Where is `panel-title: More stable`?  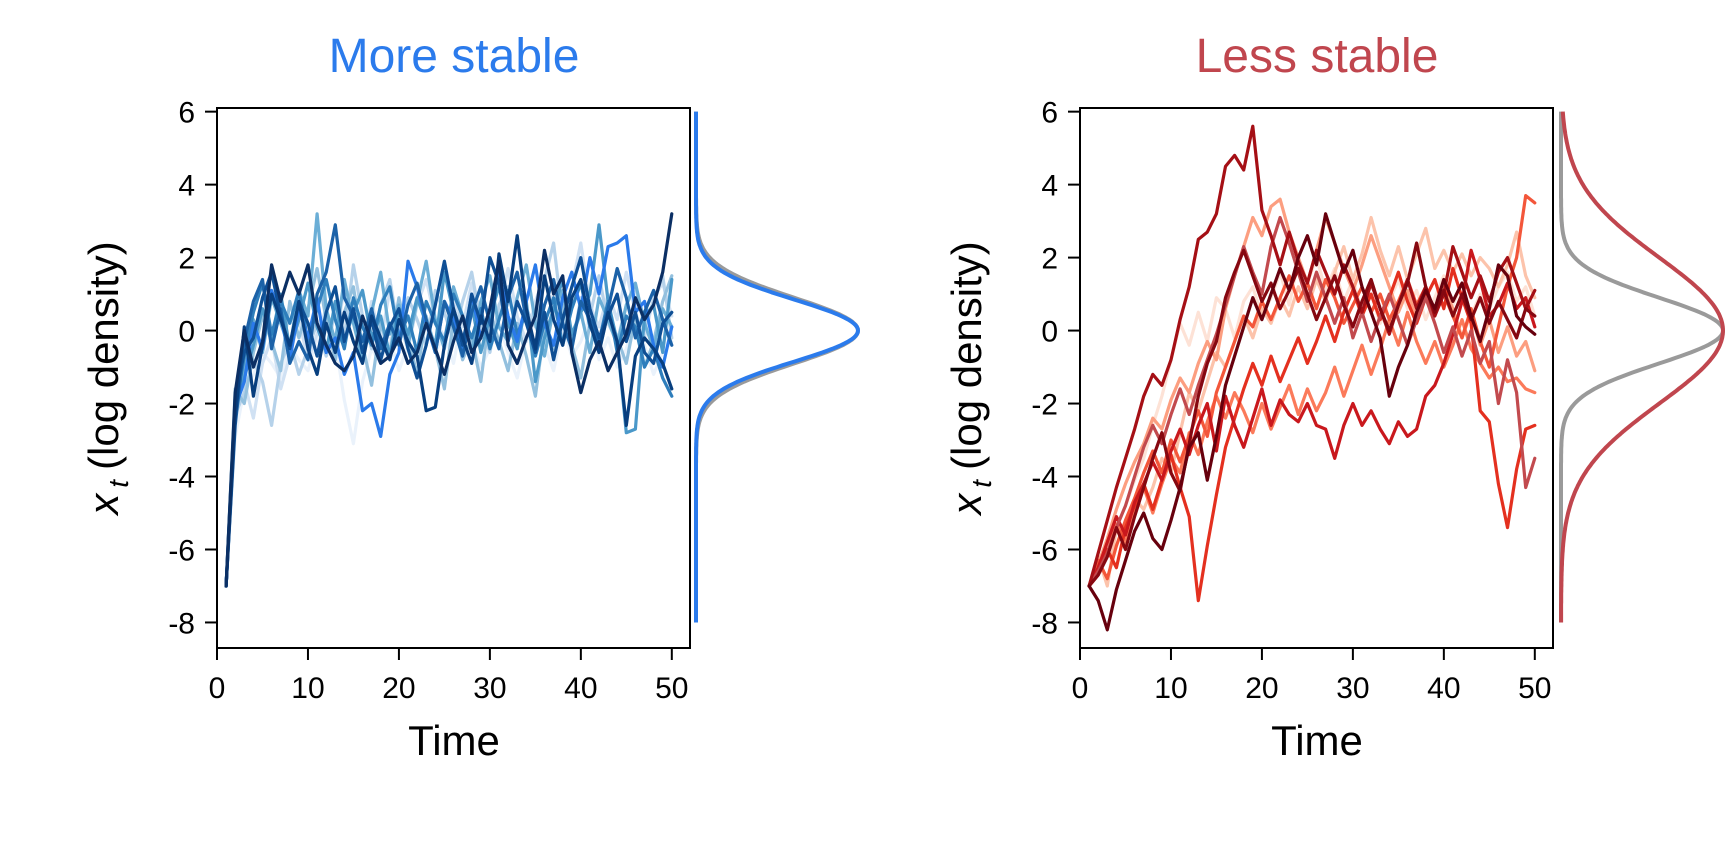 panel-title: More stable is located at coordinates (454, 56).